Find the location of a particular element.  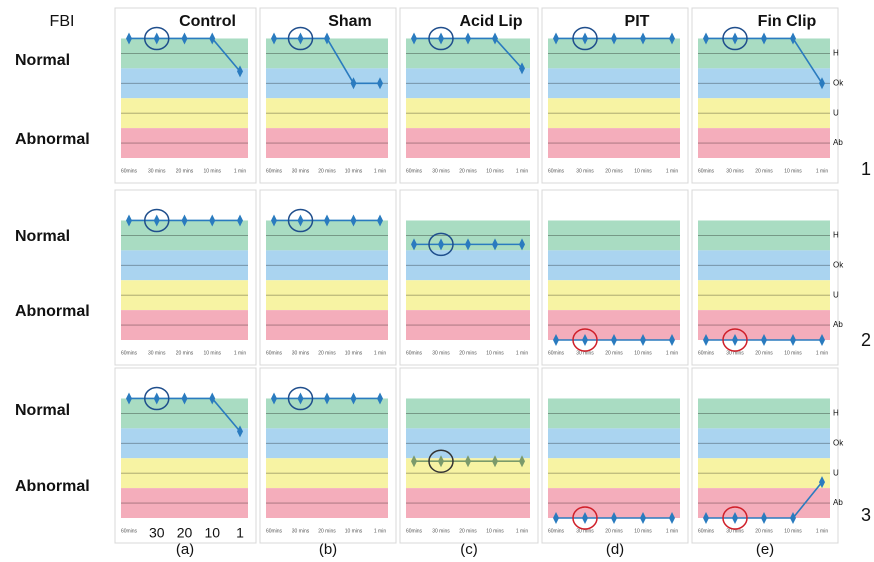

panel: PIT 60mins 30 mins 20 mins 10 mins 1 min is located at coordinates (615, 95).